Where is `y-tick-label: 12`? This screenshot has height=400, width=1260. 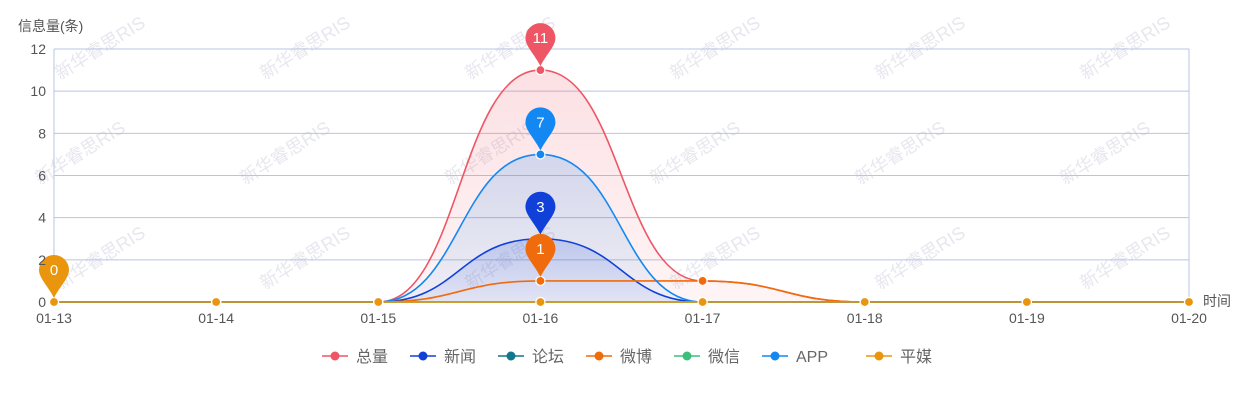 y-tick-label: 12 is located at coordinates (38, 49).